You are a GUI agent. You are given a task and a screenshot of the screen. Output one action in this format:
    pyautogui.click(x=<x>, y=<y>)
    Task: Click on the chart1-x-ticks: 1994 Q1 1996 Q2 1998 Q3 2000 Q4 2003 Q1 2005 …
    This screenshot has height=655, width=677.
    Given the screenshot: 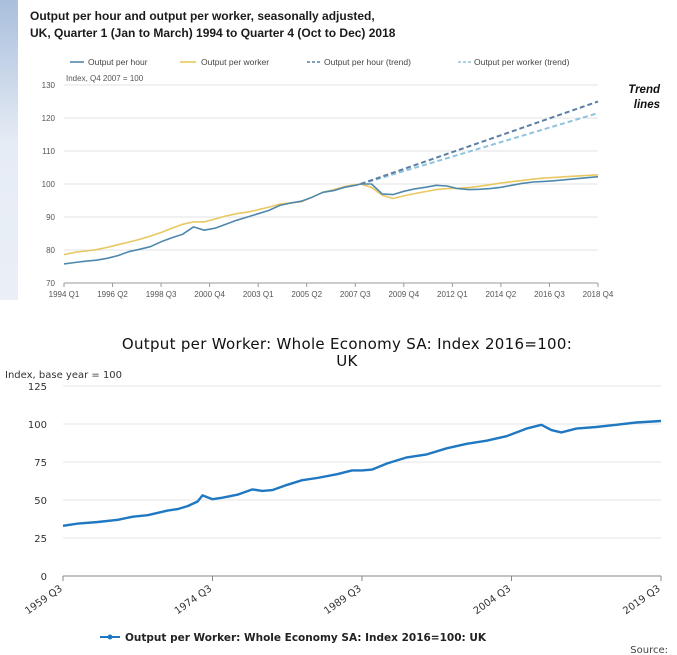 What is the action you would take?
    pyautogui.click(x=331, y=291)
    